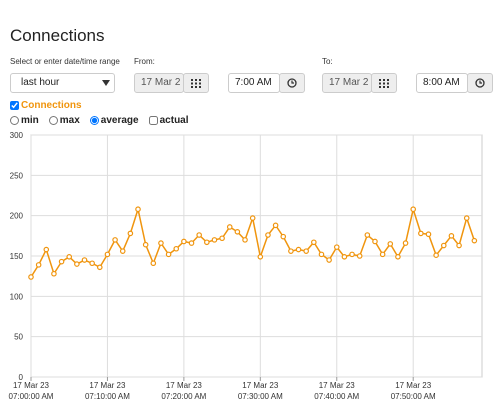 This screenshot has width=500, height=403. I want to click on x-tick-label: 17 Mar 23 07:40:00 AM, so click(336, 391).